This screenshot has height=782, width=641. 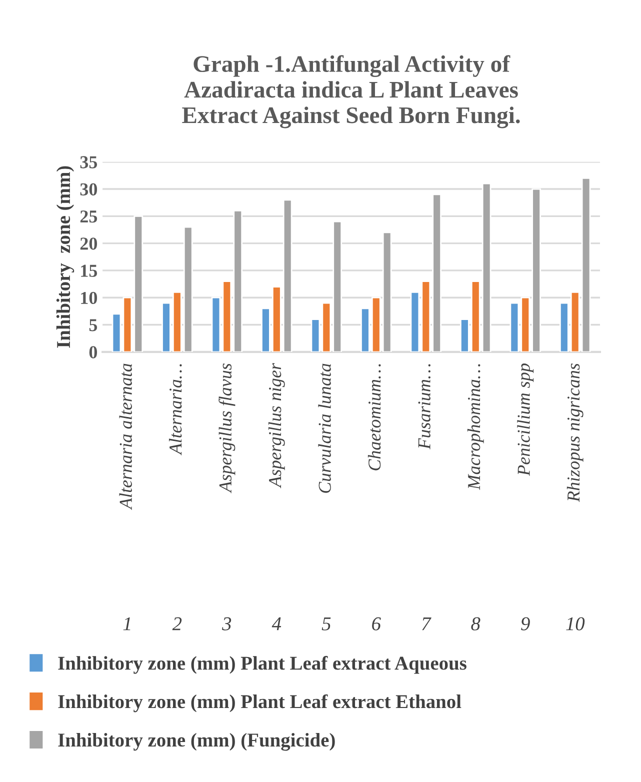 I want to click on text: 9, so click(x=525, y=623).